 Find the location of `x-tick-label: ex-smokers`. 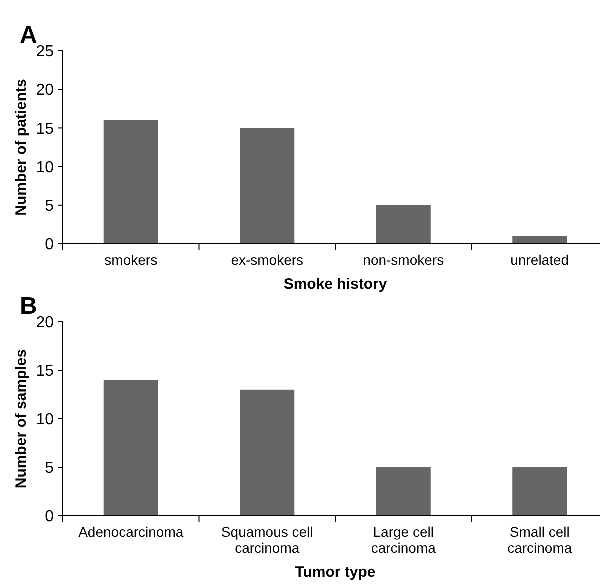

x-tick-label: ex-smokers is located at coordinates (267, 260).